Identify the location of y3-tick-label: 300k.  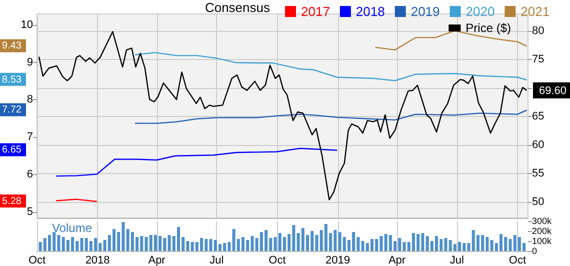
(542, 221).